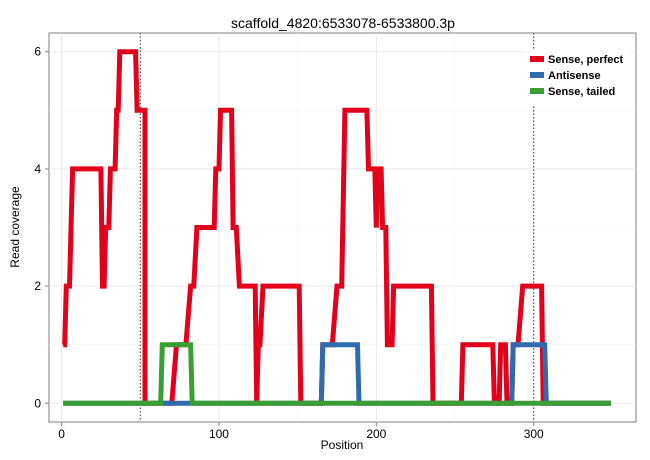 The height and width of the screenshot is (460, 650). Describe the element at coordinates (37, 403) in the screenshot. I see `y-tick-label: 0` at that location.